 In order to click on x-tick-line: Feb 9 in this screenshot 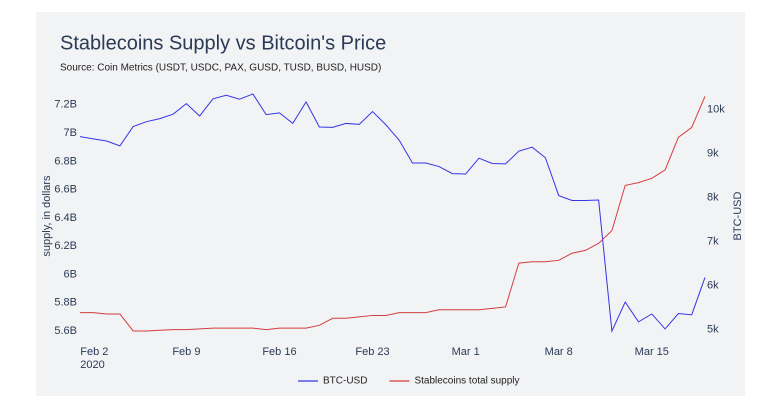, I will do `click(186, 352)`.